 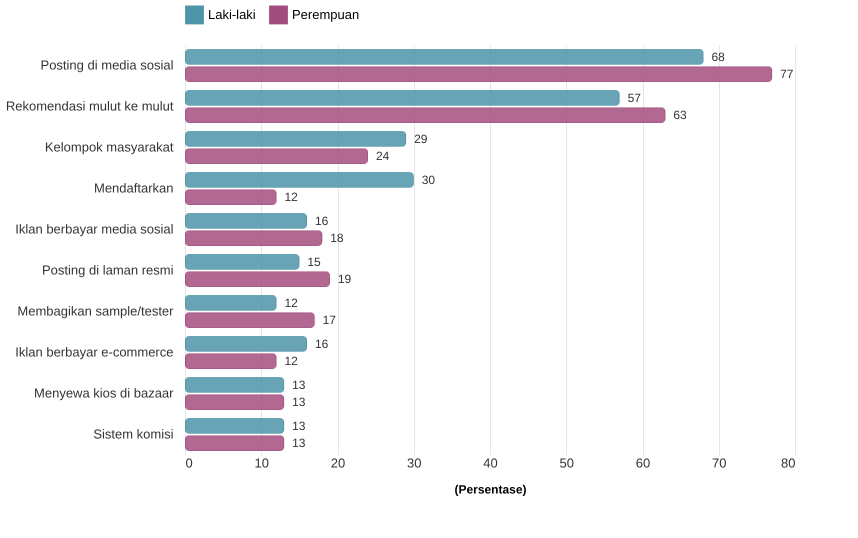 What do you see at coordinates (680, 115) in the screenshot?
I see `data-label: 63` at bounding box center [680, 115].